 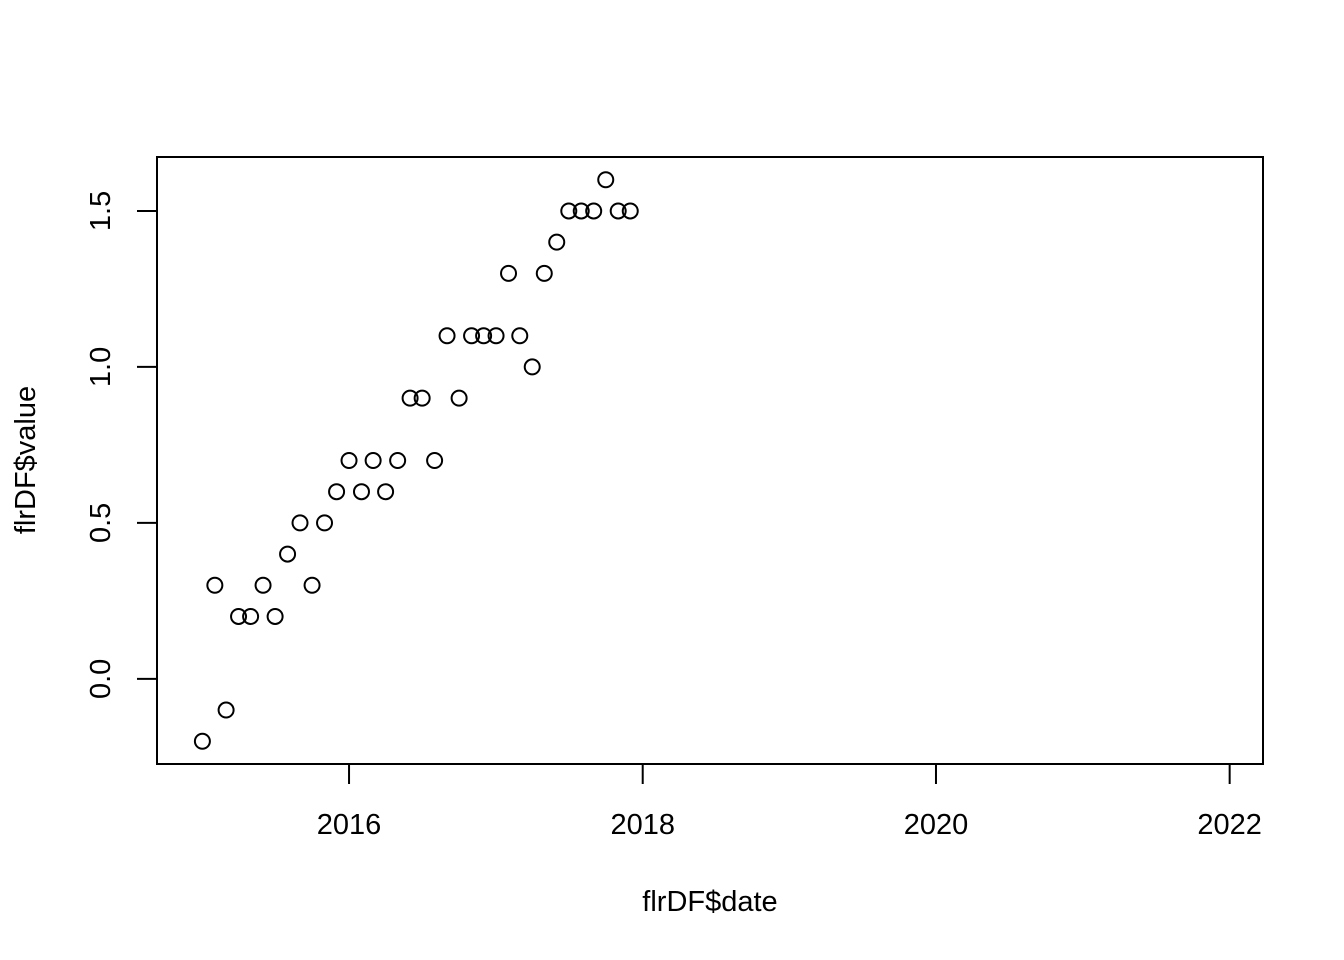 I want to click on y-axis-label: flrDF$value, so click(x=26, y=460).